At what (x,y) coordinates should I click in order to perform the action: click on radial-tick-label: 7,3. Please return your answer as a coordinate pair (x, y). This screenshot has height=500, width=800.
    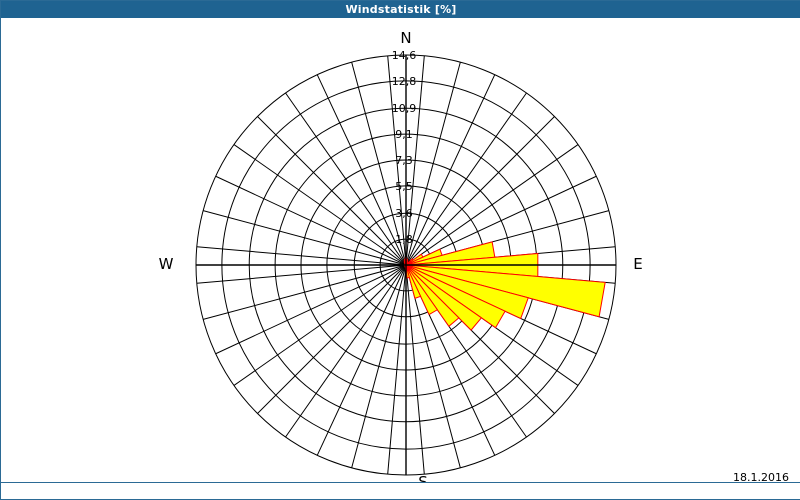
    Looking at the image, I should click on (404, 160).